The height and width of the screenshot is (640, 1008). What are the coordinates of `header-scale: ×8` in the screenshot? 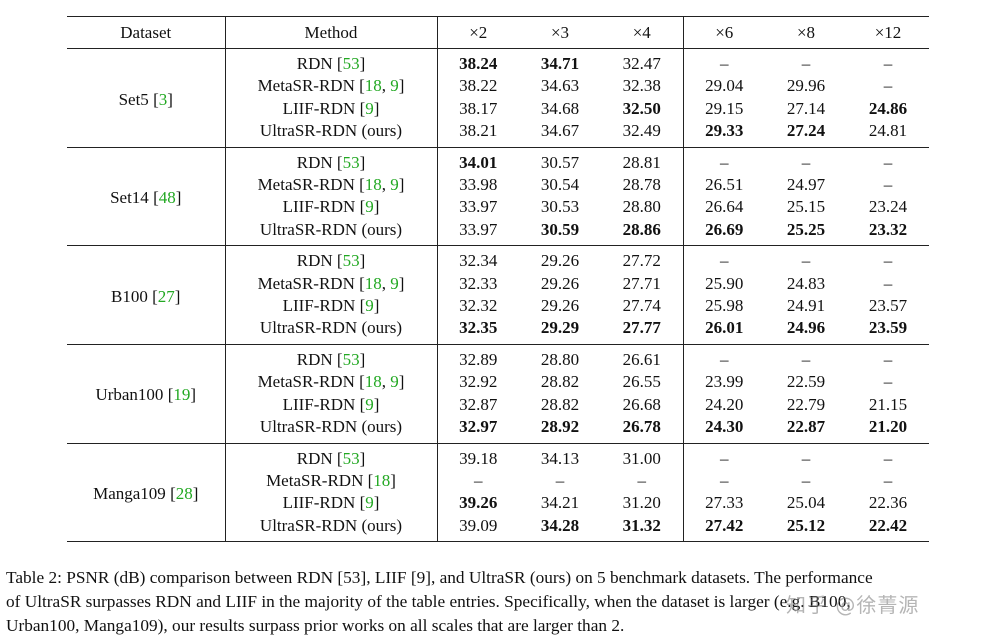 It's located at (806, 32).